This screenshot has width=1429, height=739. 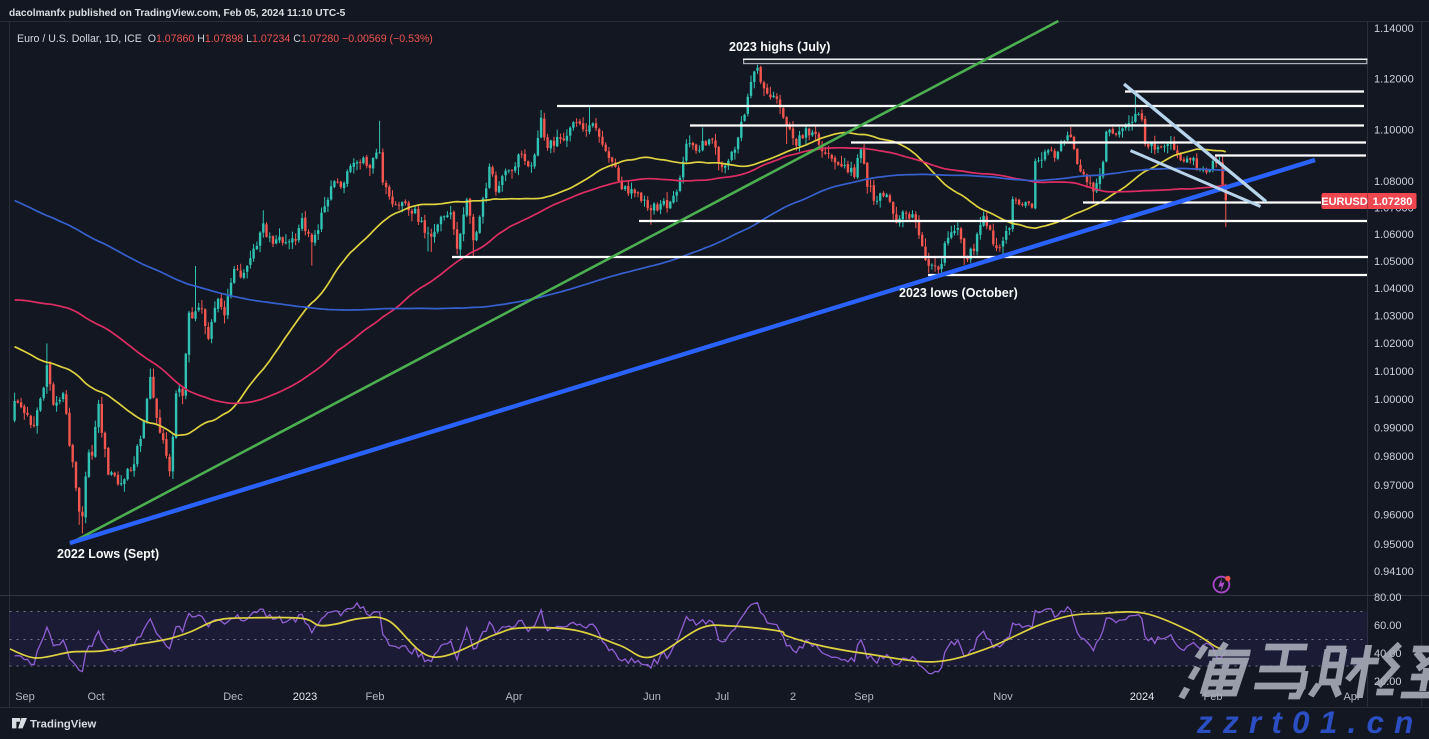 What do you see at coordinates (1394, 400) in the screenshot?
I see `svg-text: 1.00000` at bounding box center [1394, 400].